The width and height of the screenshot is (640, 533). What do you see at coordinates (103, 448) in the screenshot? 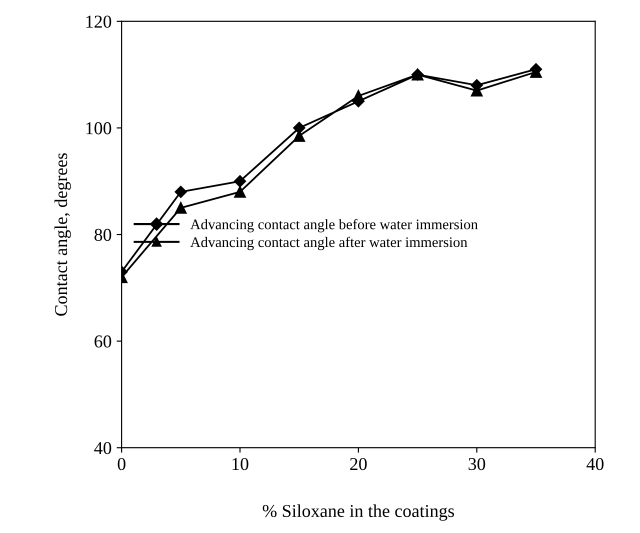
I see `y-tick-label: 40` at bounding box center [103, 448].